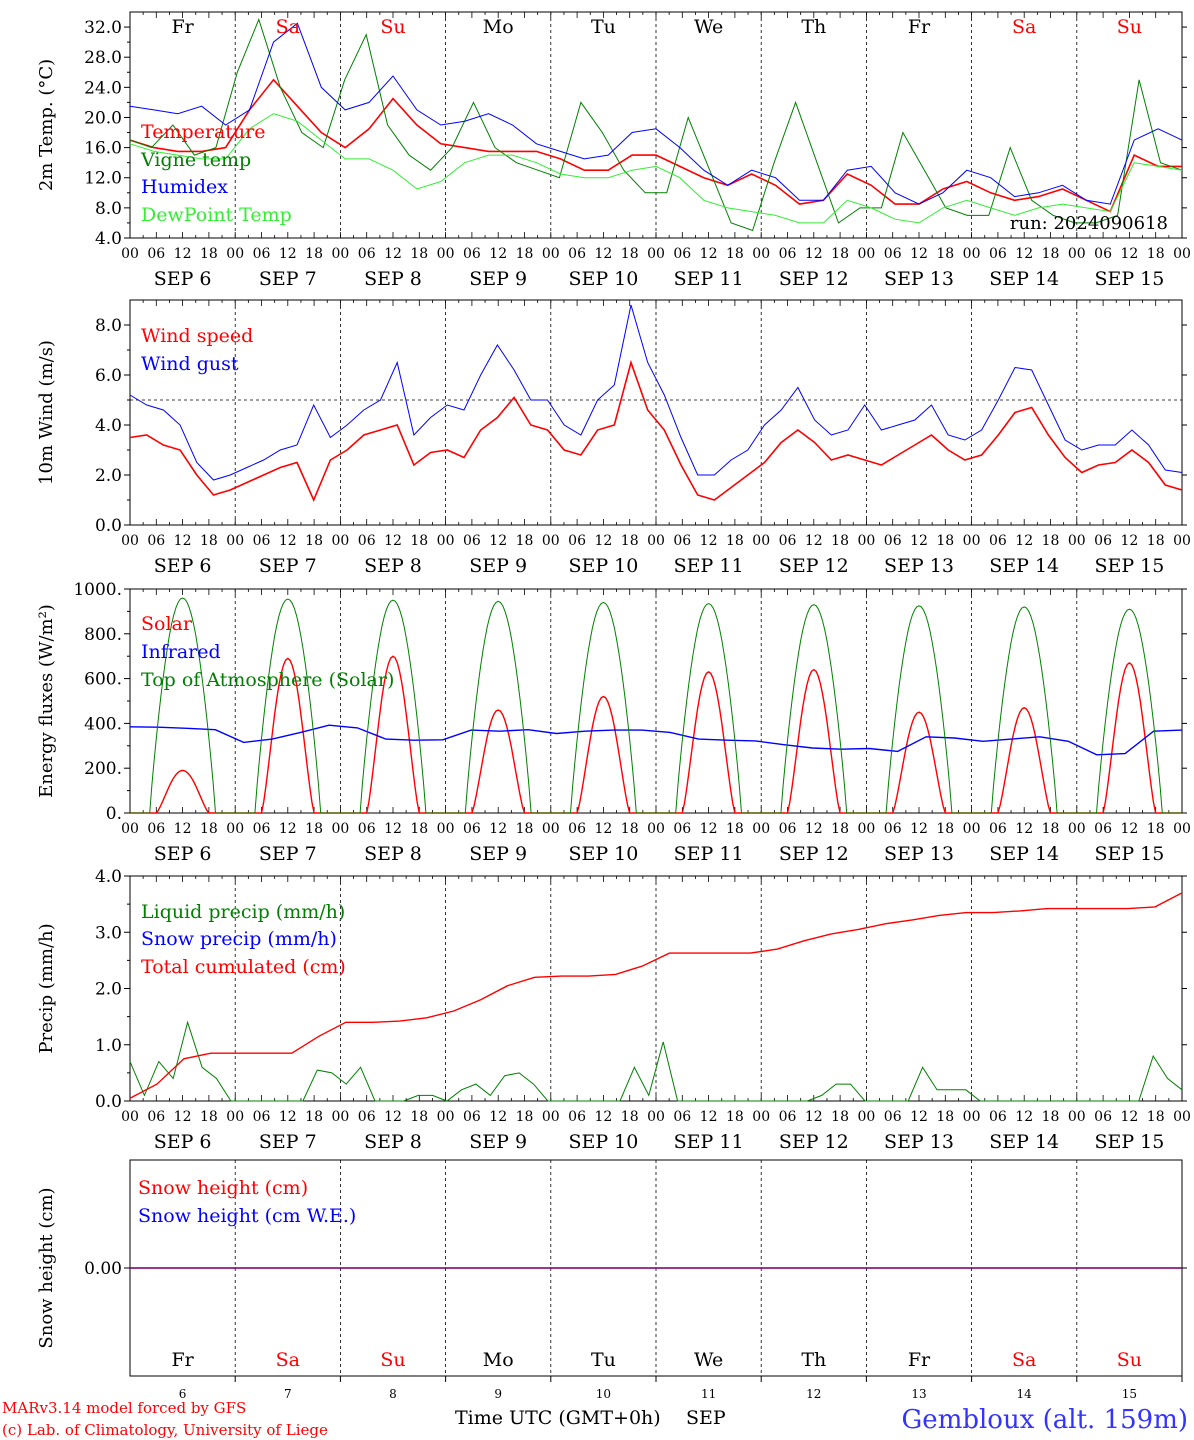 This screenshot has height=1440, width=1194. What do you see at coordinates (108, 239) in the screenshot?
I see `y-tick-label: 4.0` at bounding box center [108, 239].